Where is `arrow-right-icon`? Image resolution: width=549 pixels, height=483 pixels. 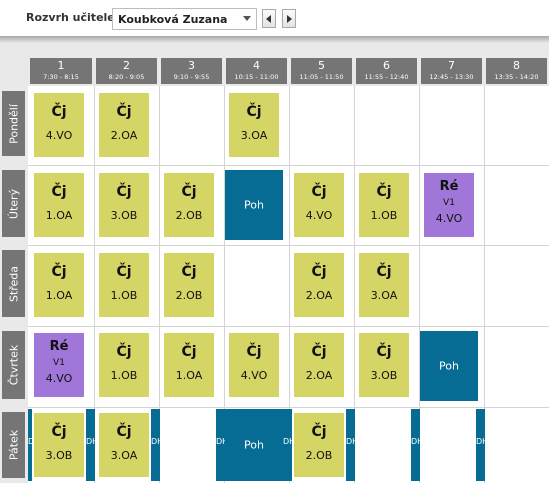 arrow-right-icon is located at coordinates (289, 19).